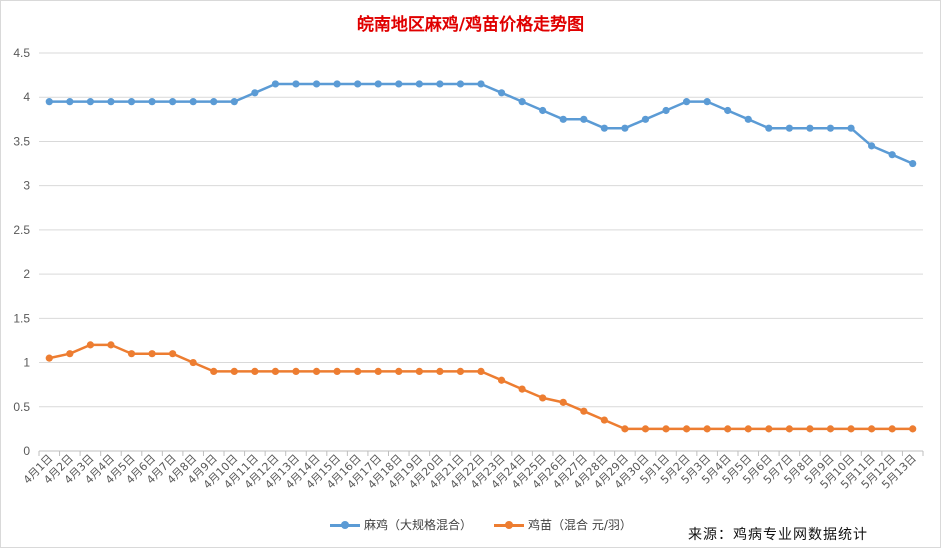 The height and width of the screenshot is (548, 941). Describe the element at coordinates (21, 53) in the screenshot. I see `y-tick-label: 4.5` at that location.